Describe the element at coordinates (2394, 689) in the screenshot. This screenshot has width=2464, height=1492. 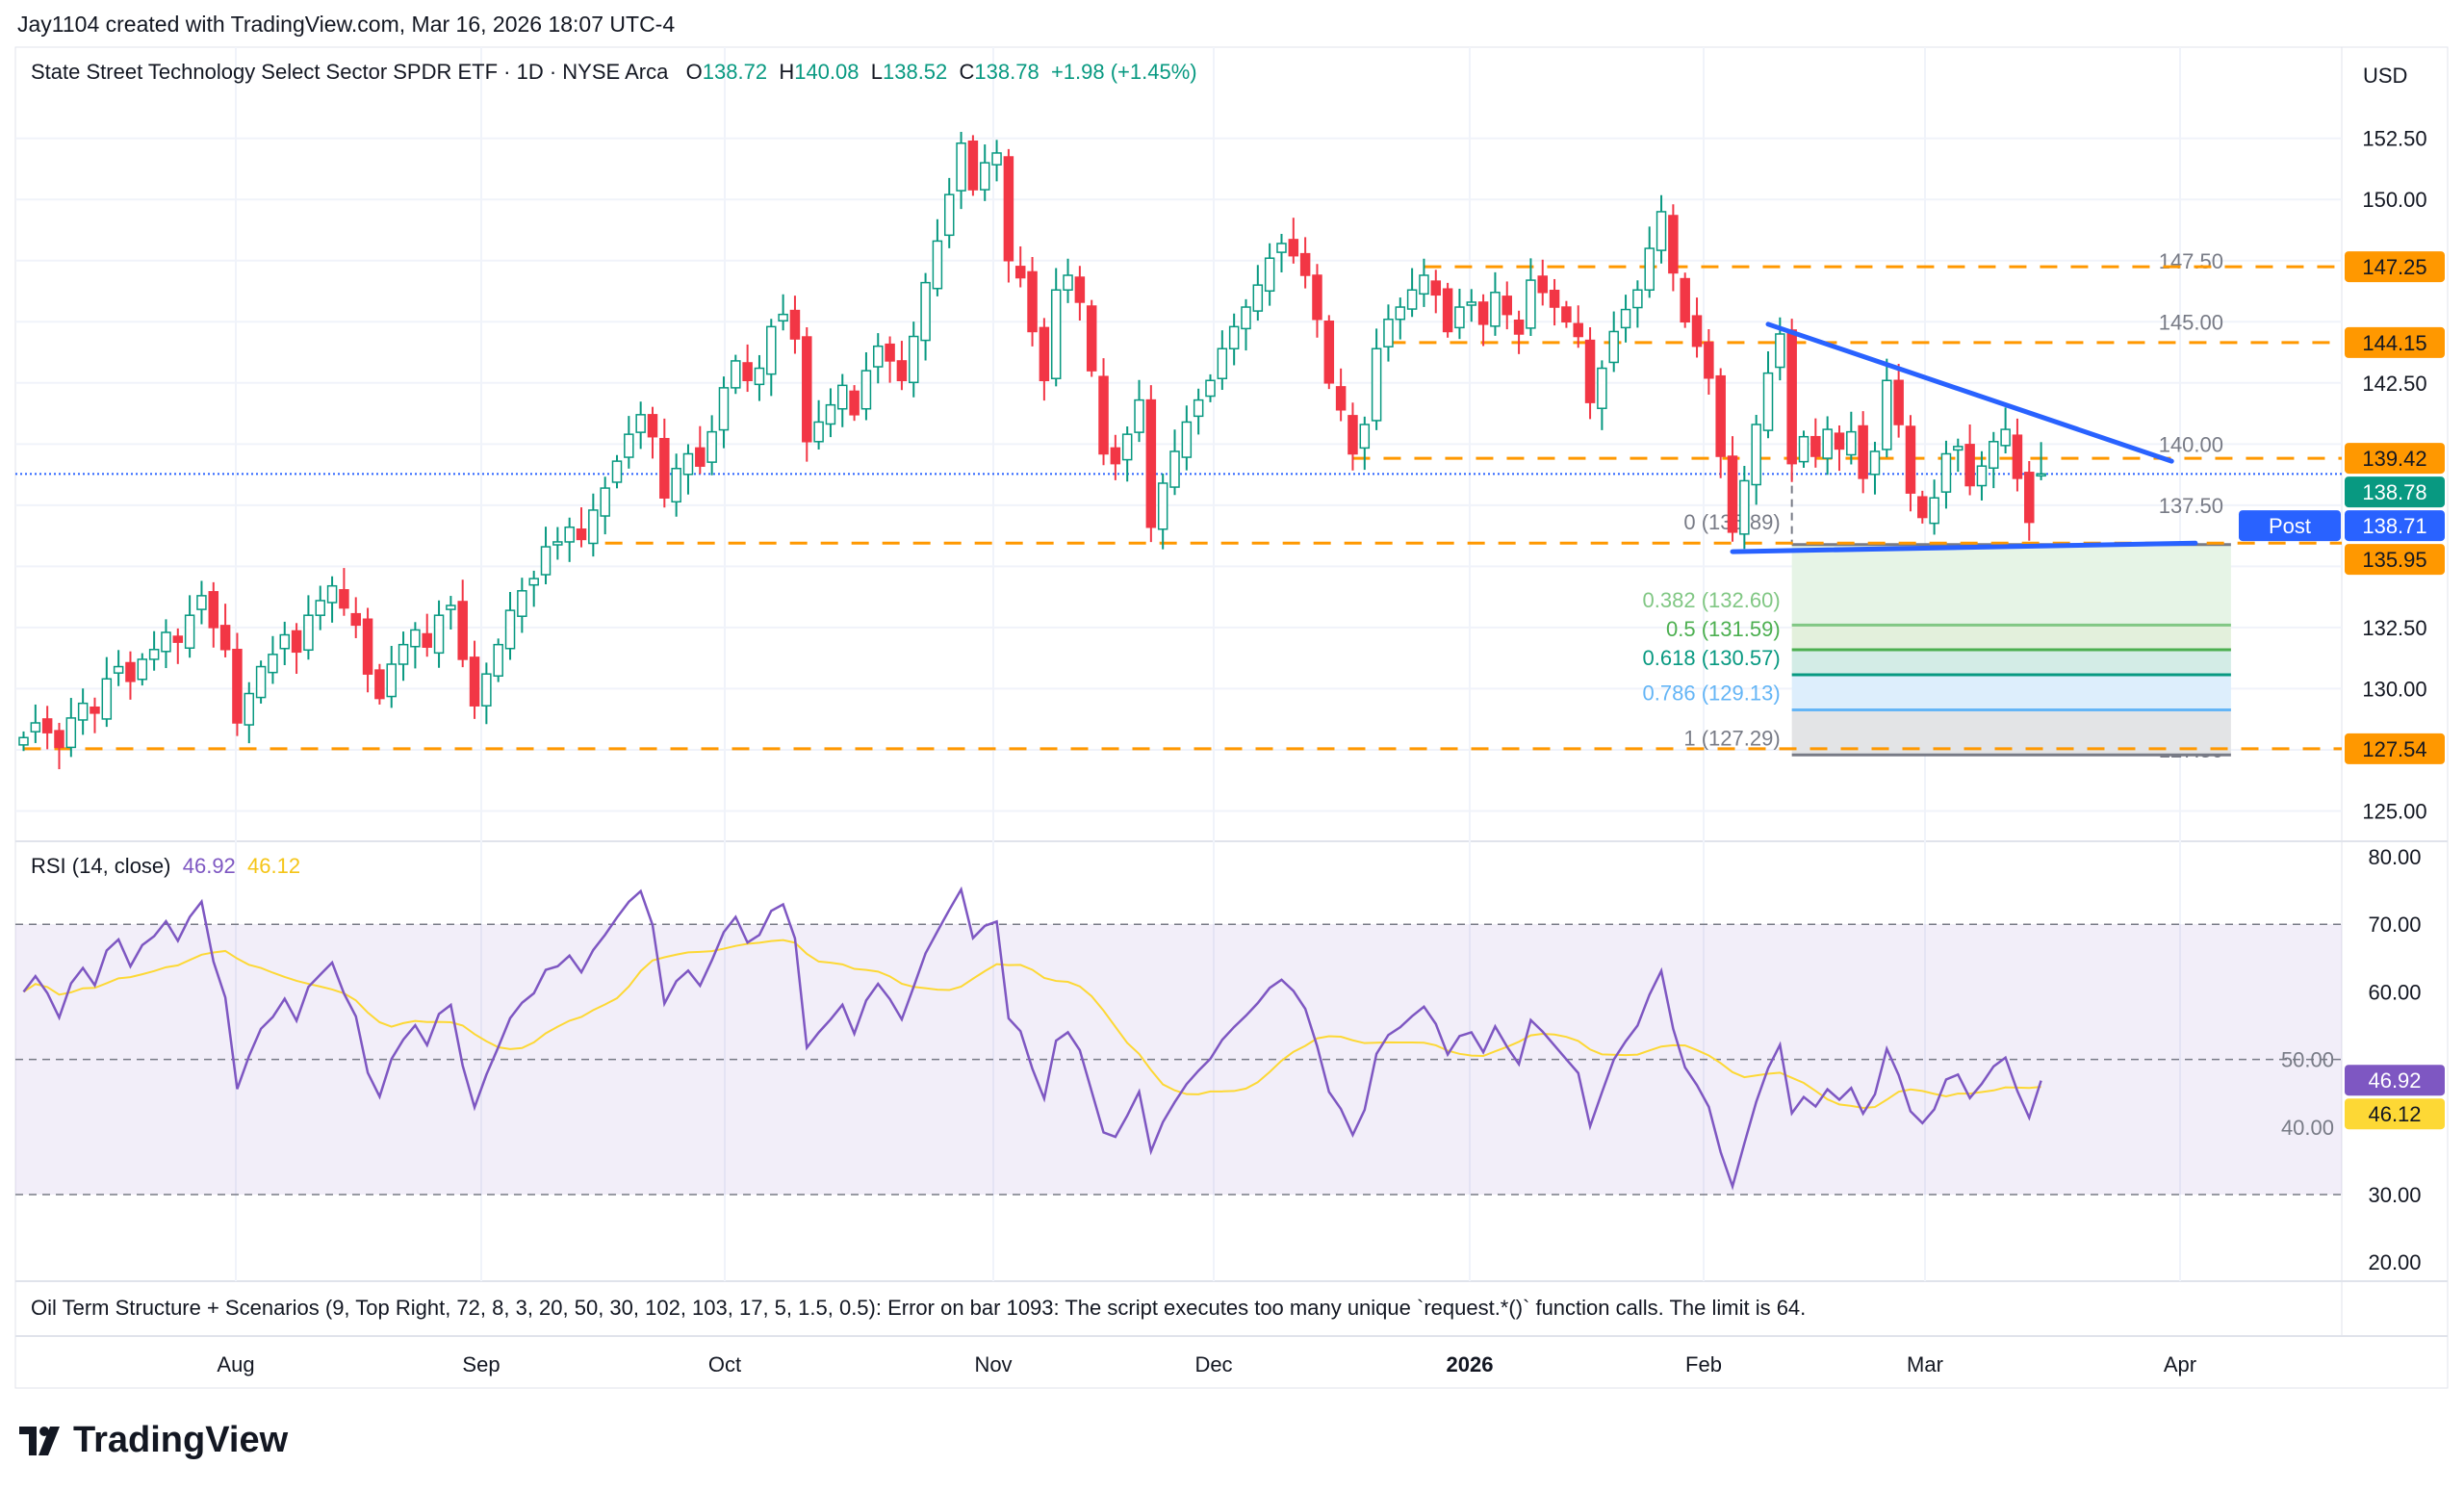
I see `price-tick-label: 130.00` at that location.